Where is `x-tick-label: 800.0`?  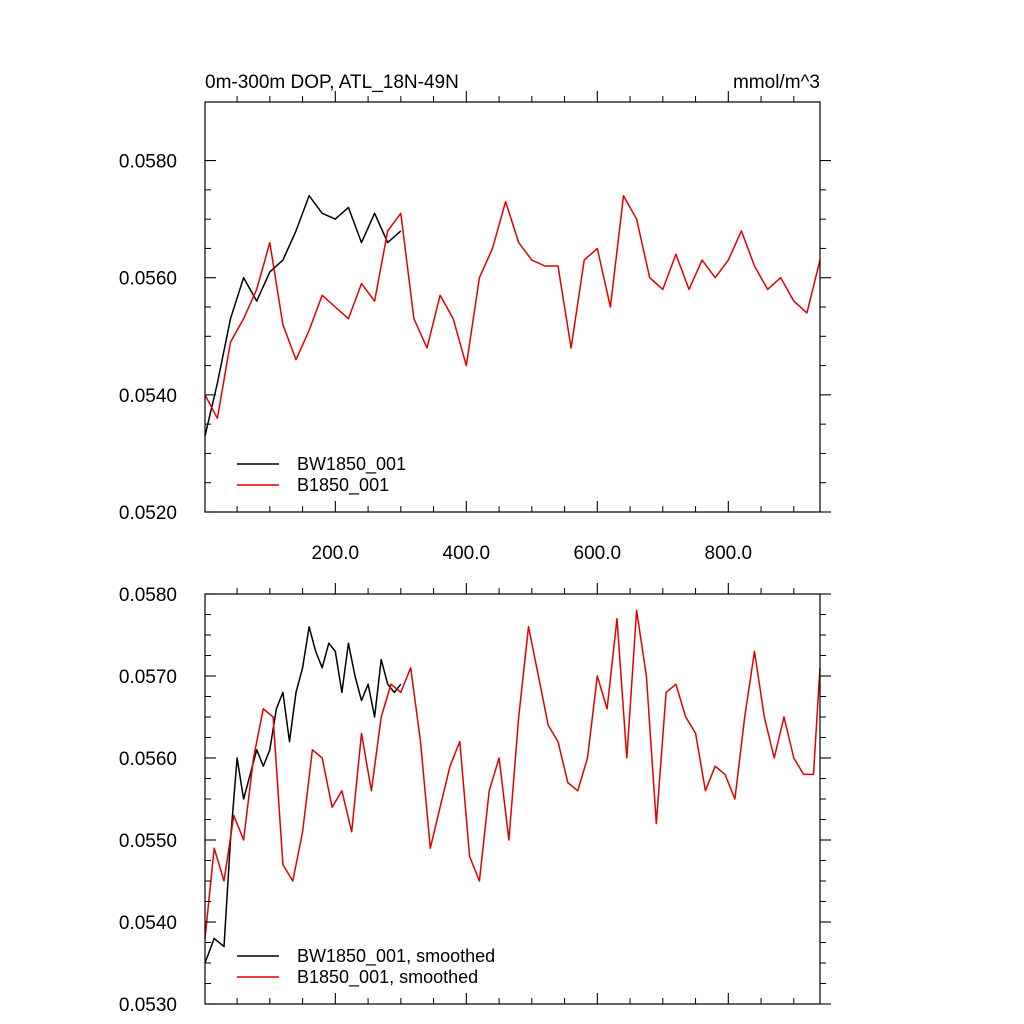
x-tick-label: 800.0 is located at coordinates (729, 553).